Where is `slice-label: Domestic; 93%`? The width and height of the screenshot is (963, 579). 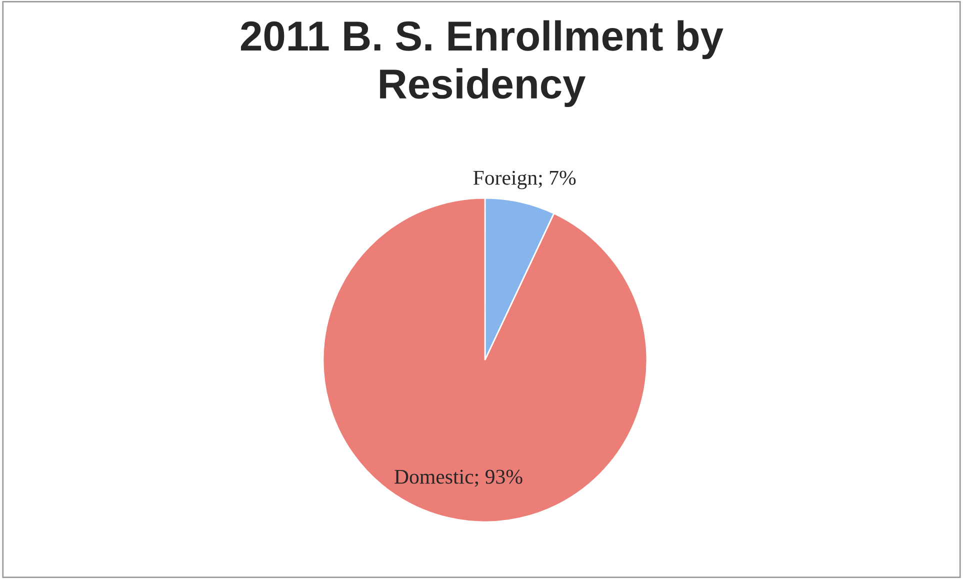 slice-label: Domestic; 93% is located at coordinates (458, 478).